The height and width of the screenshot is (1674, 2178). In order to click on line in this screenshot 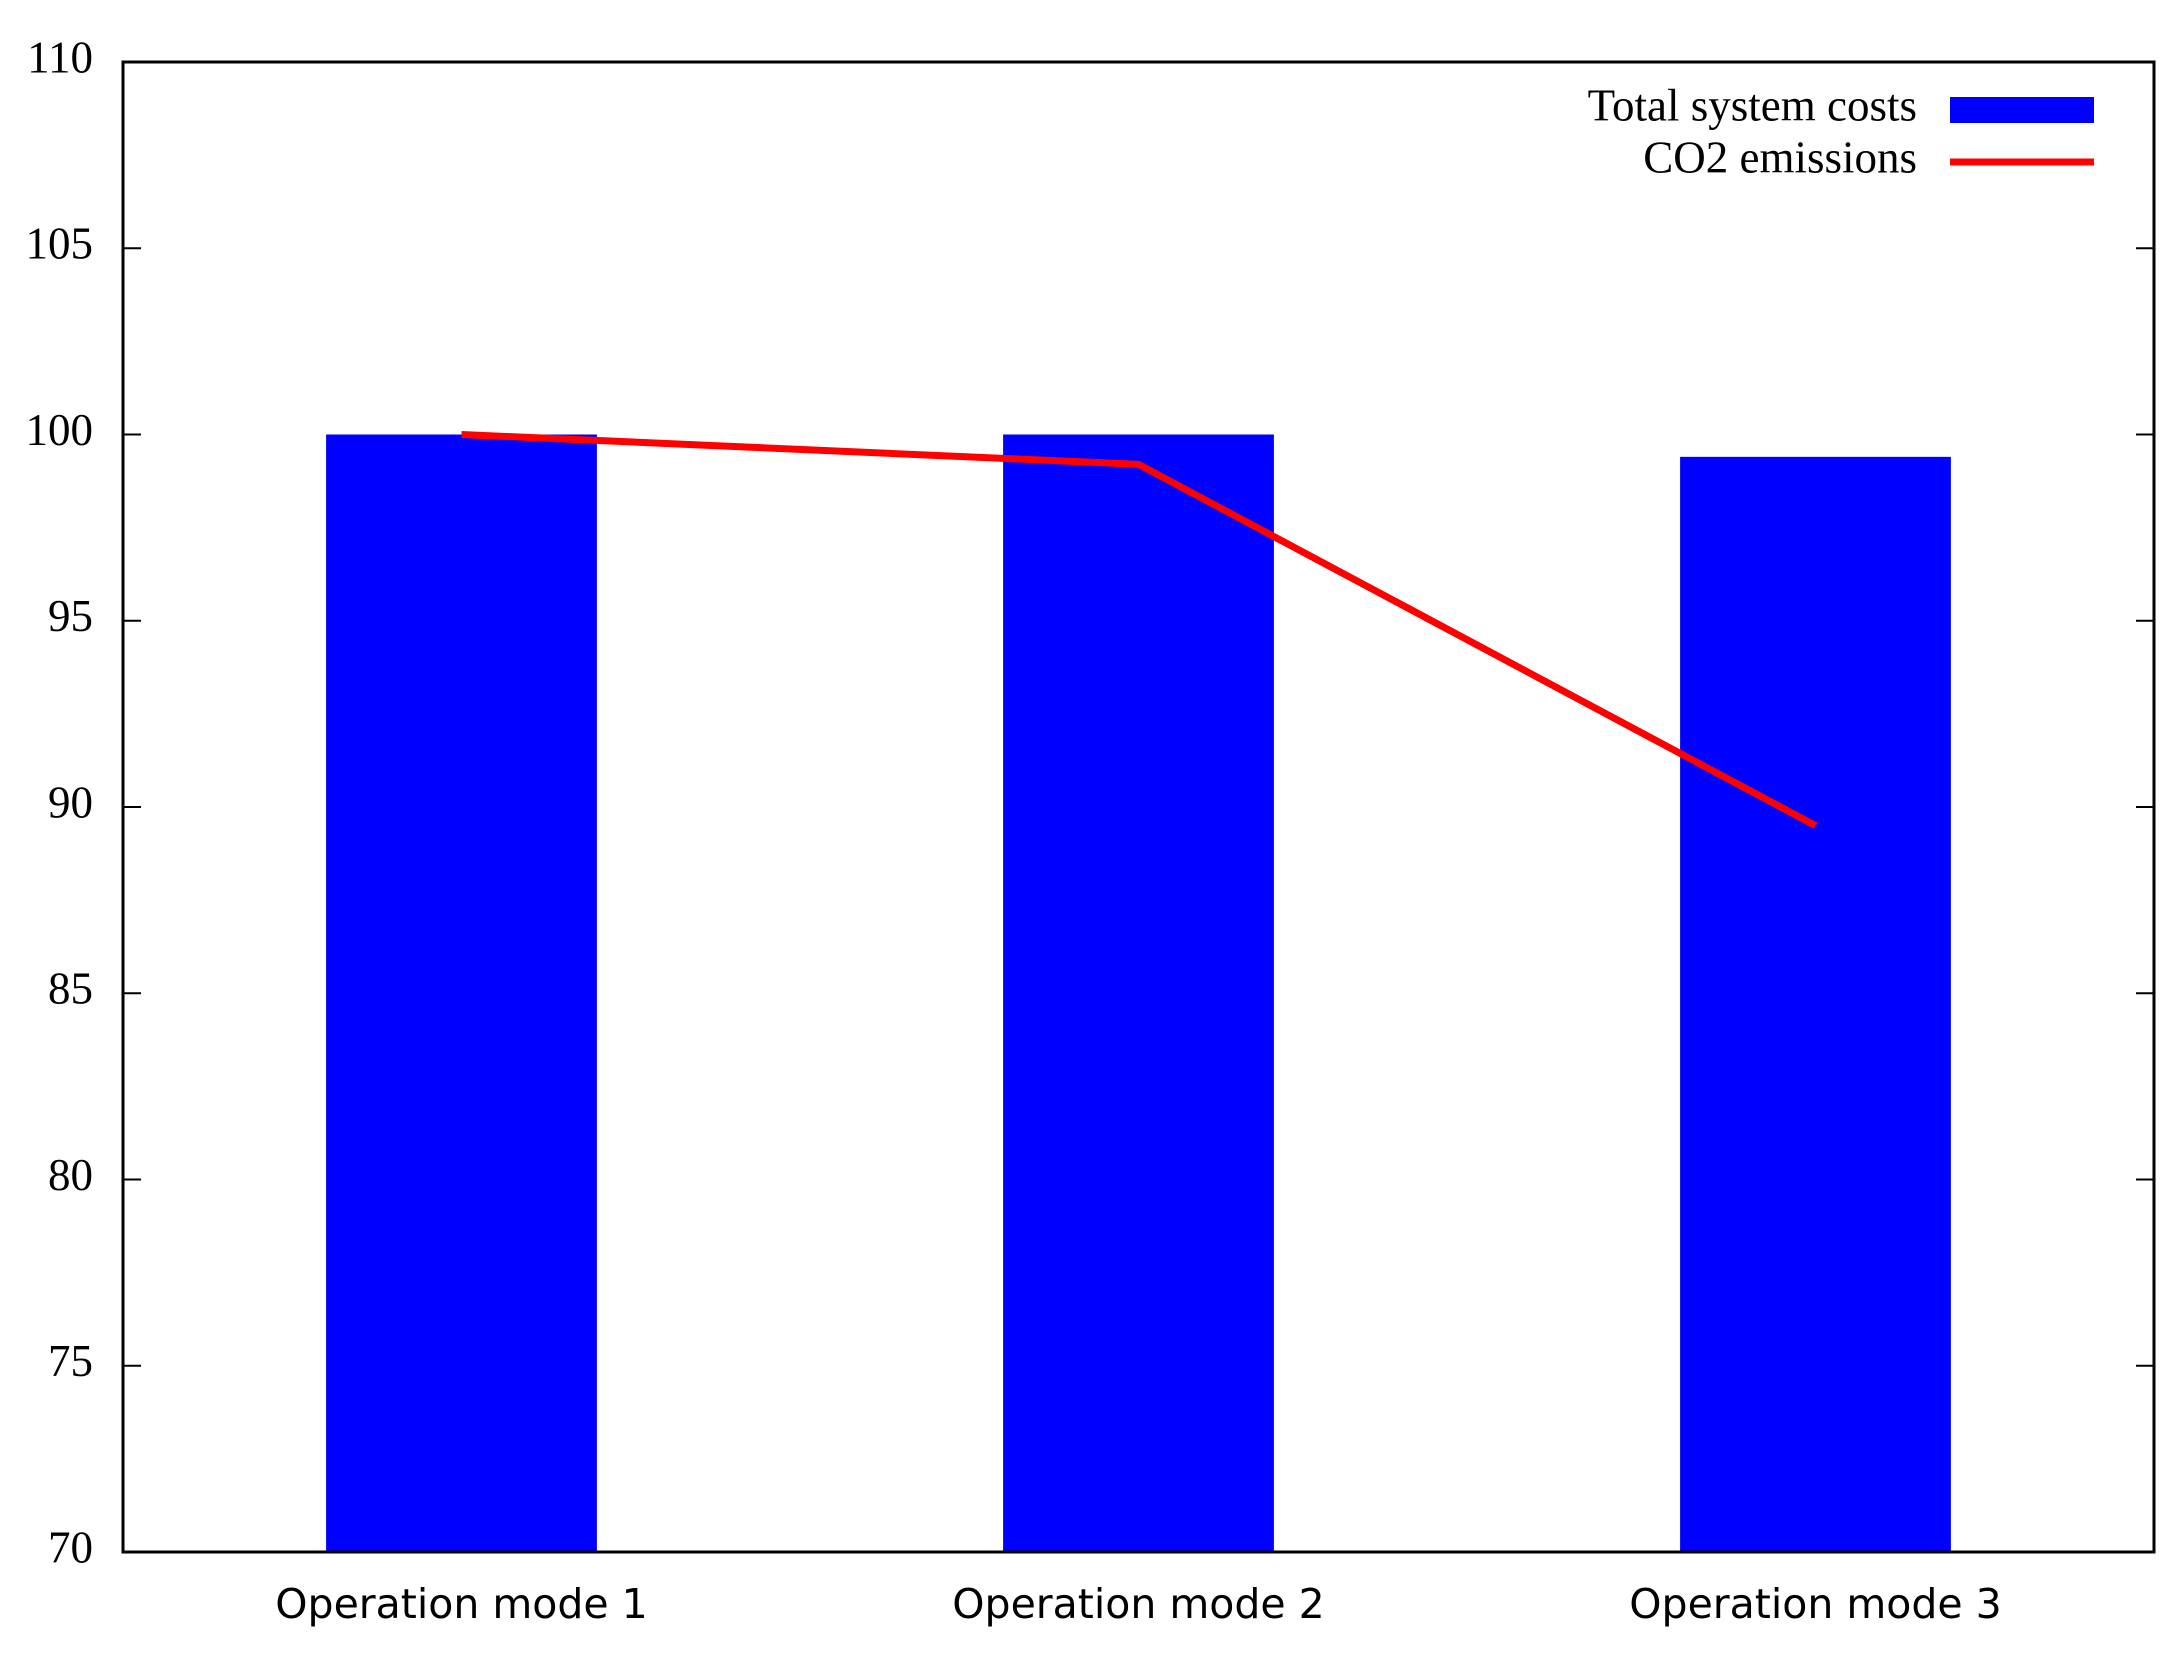, I will do `click(1139, 630)`.